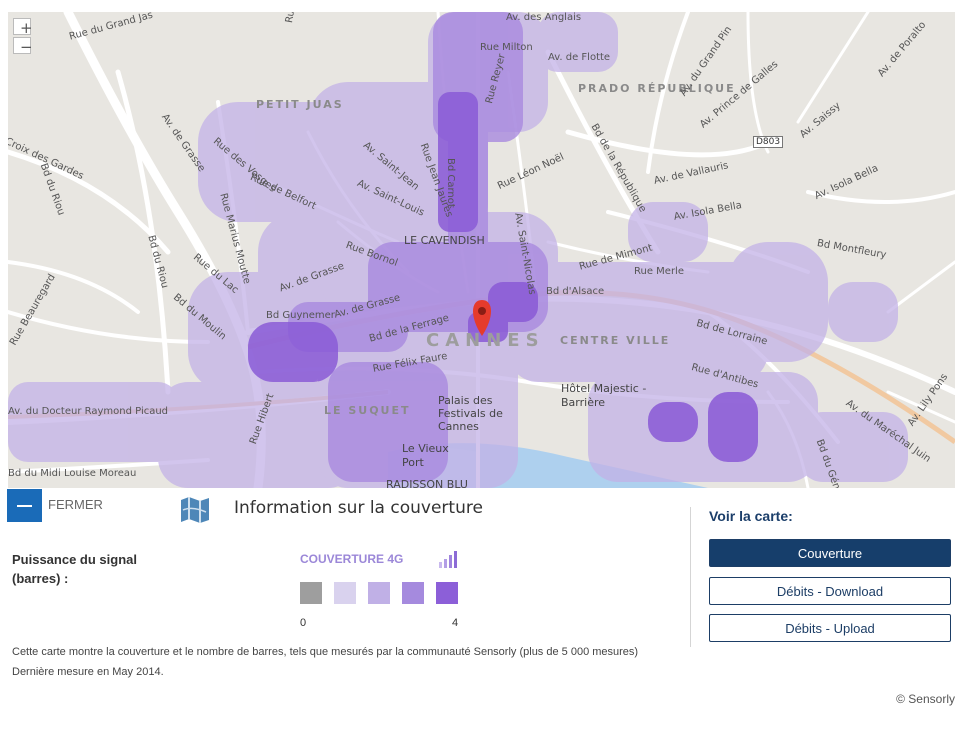 The height and width of the screenshot is (730, 963). Describe the element at coordinates (88, 672) in the screenshot. I see `last-measure-text: Dernière mesure en May 2014.` at that location.